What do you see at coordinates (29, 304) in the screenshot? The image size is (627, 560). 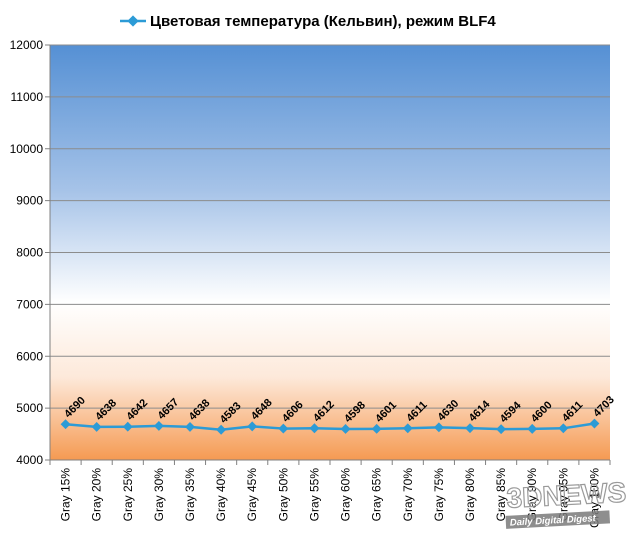 I see `y-tick-label: 7000` at bounding box center [29, 304].